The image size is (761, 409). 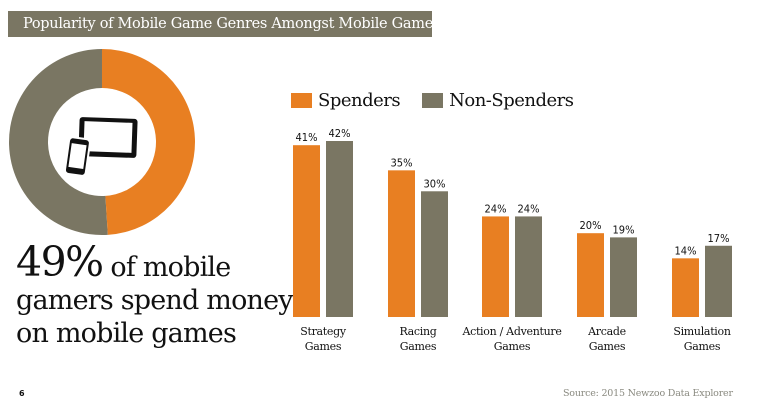 I want to click on data-label: 35%, so click(x=402, y=162).